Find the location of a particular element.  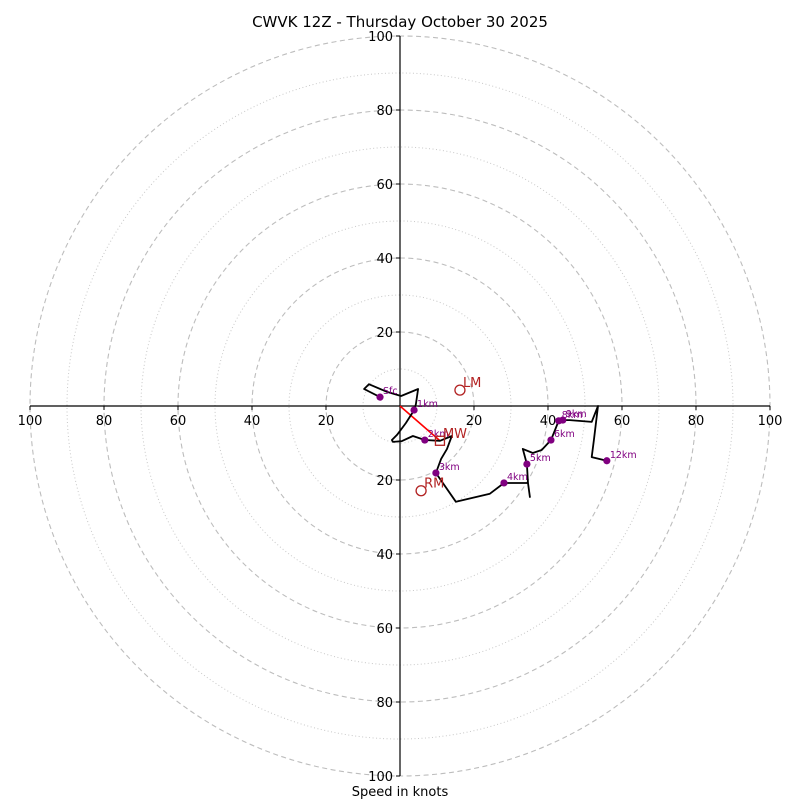

height-marker-label: 6km is located at coordinates (564, 434).